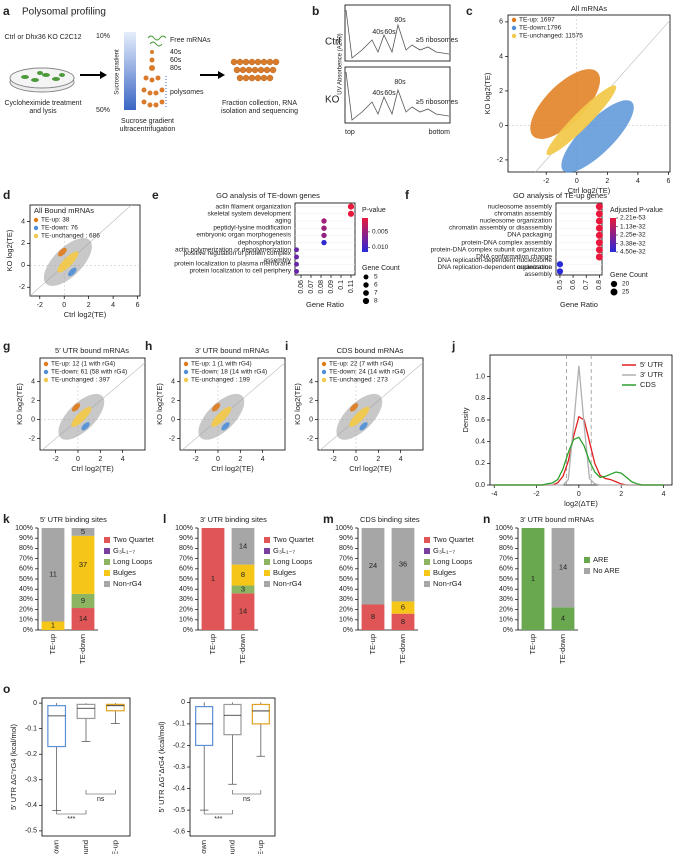  Describe the element at coordinates (600, 559) in the screenshot. I see `legend-label: ARE` at that location.